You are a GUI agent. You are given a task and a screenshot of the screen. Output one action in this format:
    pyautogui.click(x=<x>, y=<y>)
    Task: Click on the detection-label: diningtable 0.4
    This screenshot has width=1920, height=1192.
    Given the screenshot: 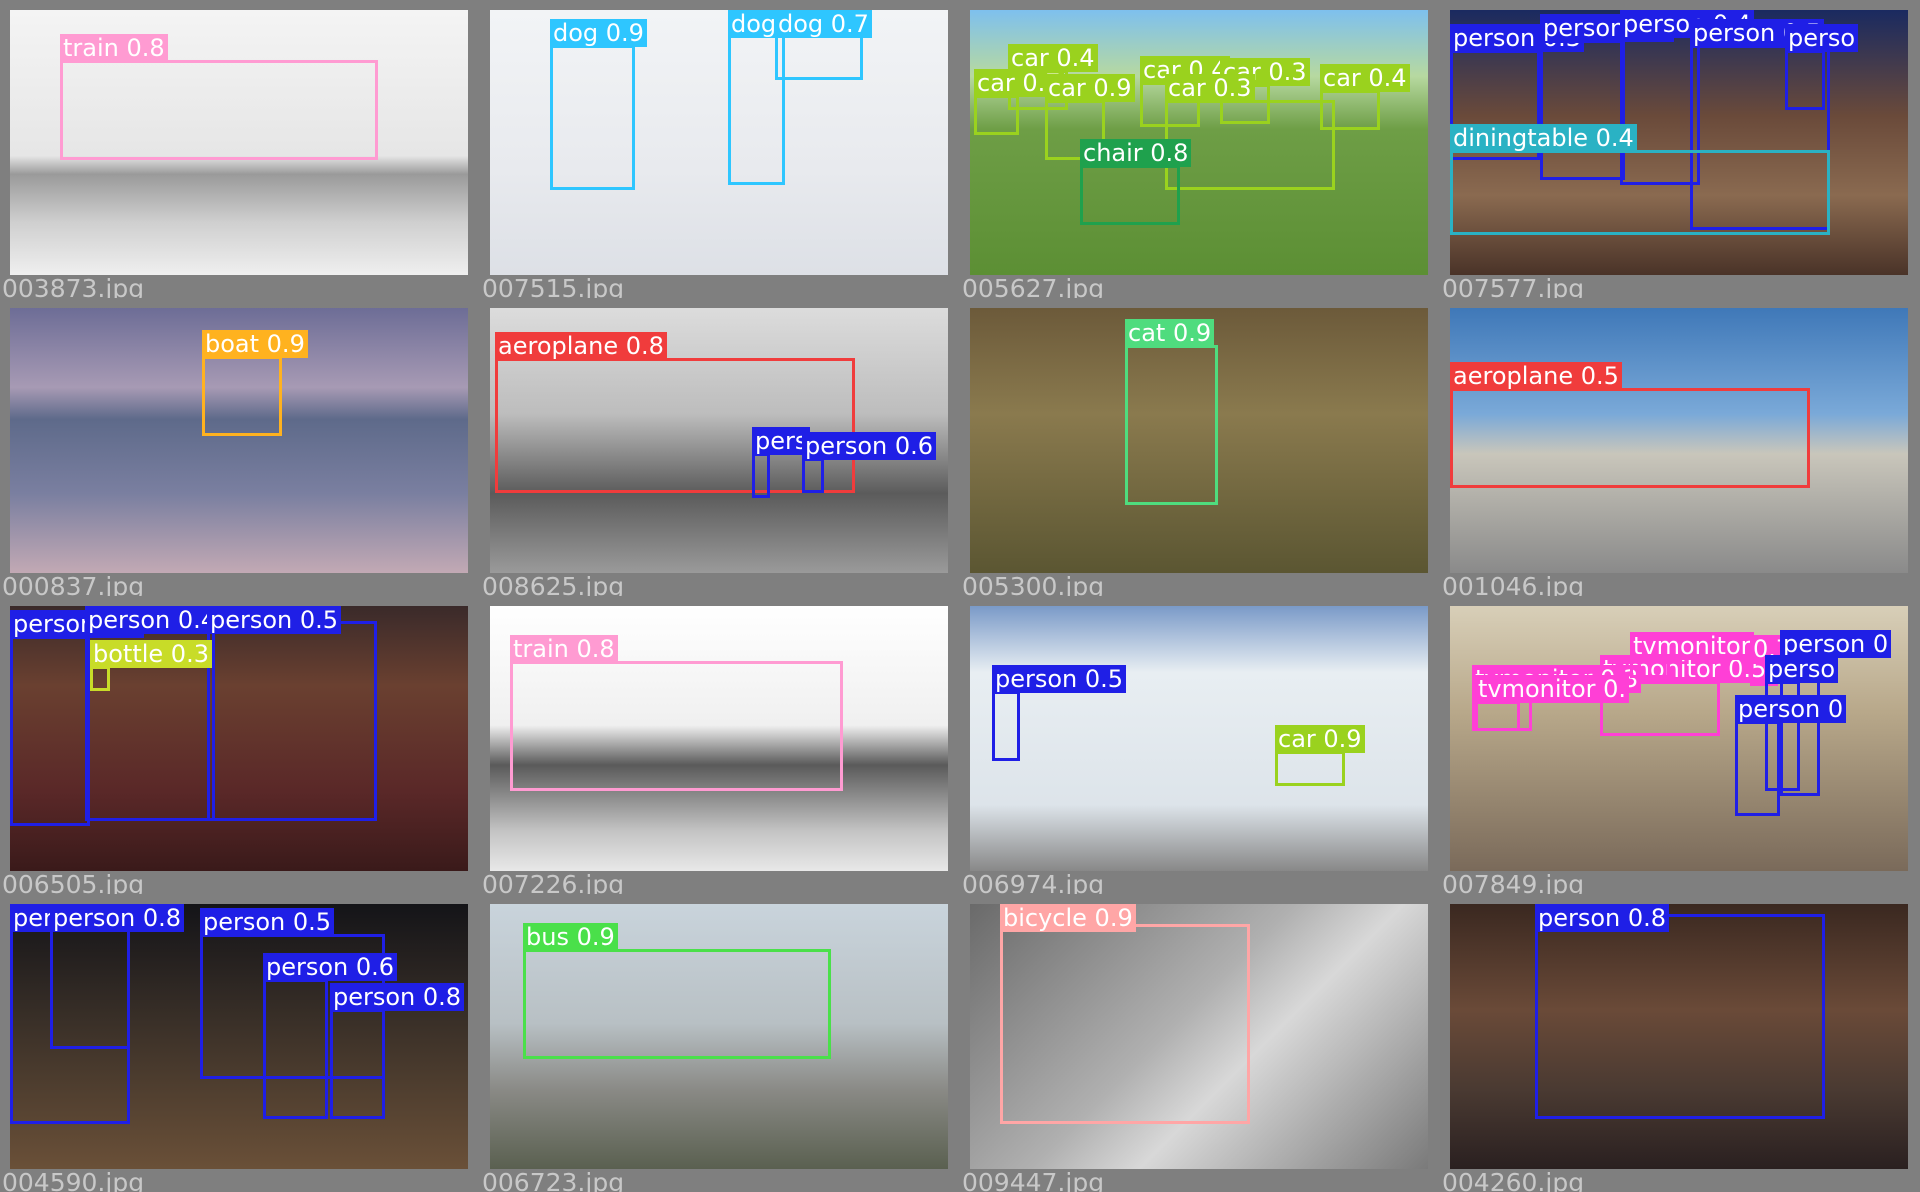 What is the action you would take?
    pyautogui.click(x=1543, y=138)
    